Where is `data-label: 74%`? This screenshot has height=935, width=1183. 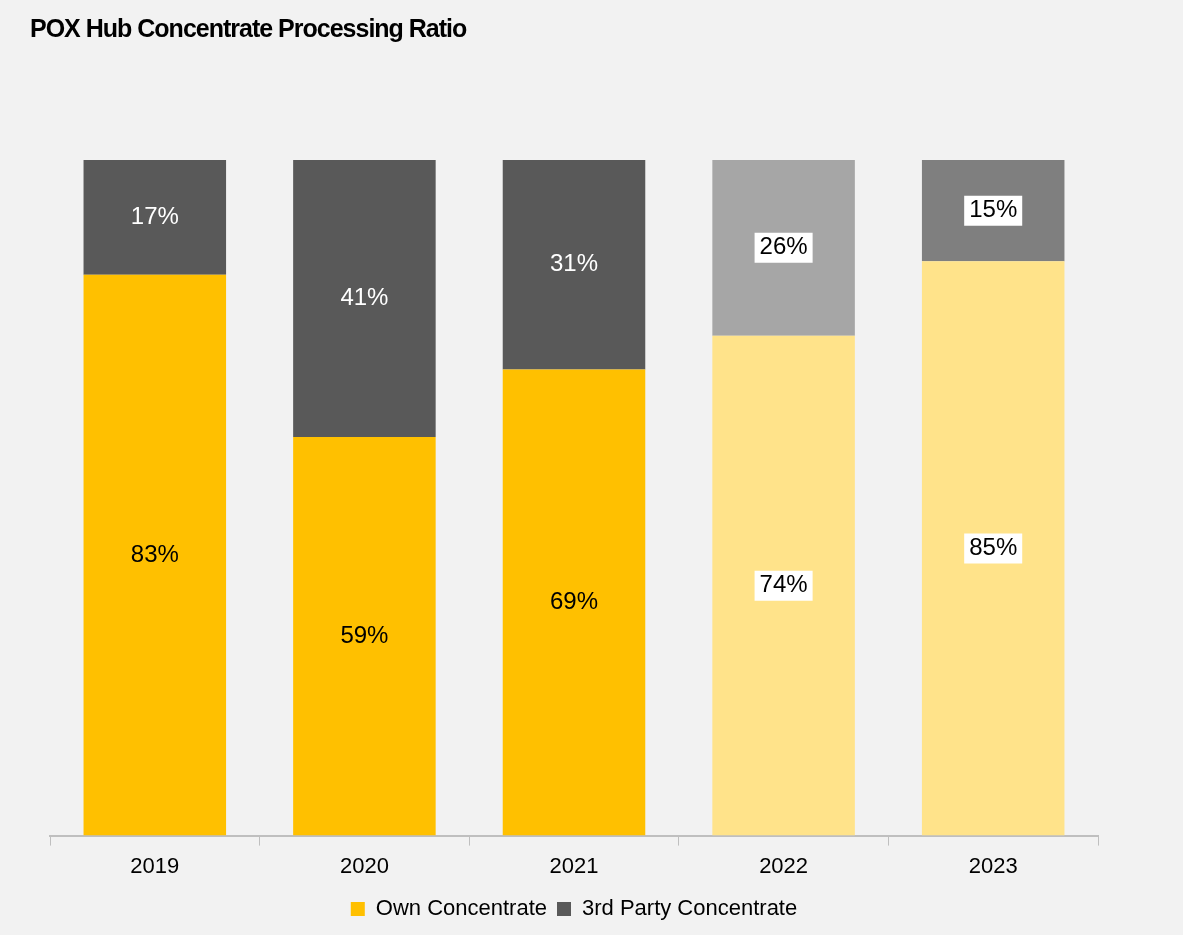 data-label: 74% is located at coordinates (783, 584).